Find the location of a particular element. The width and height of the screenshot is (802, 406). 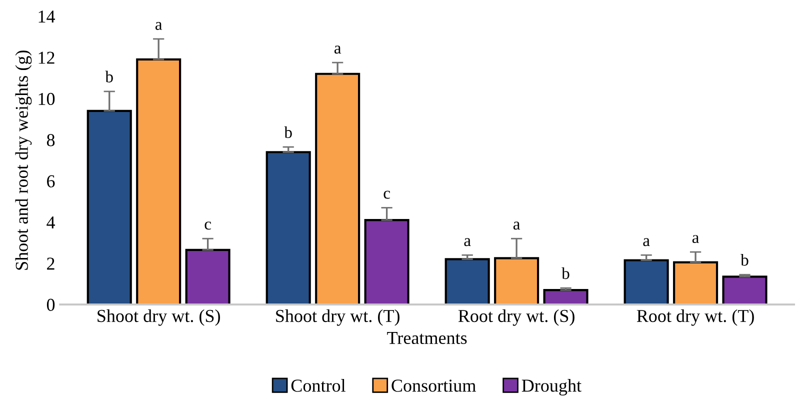

y-tick-label: 8 is located at coordinates (50, 140).